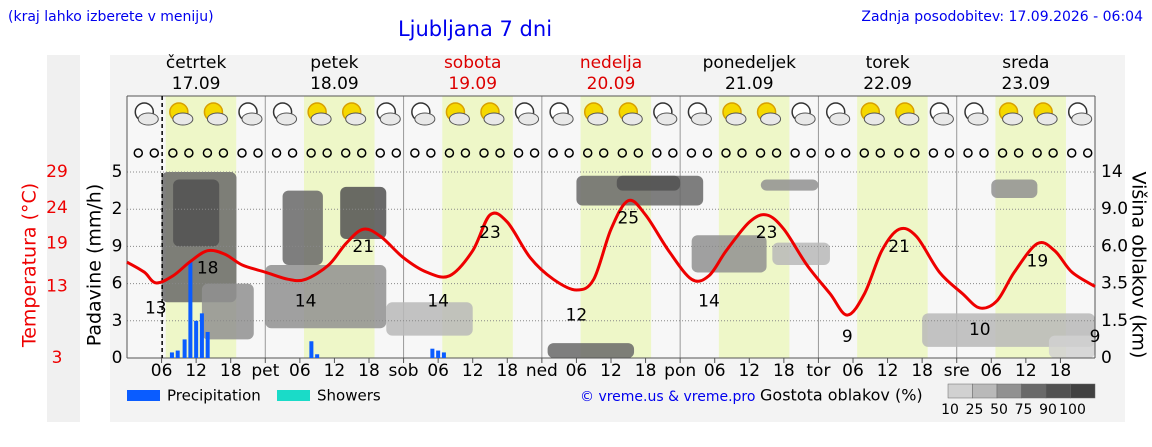 Image resolution: width=1152 pixels, height=447 pixels. Describe the element at coordinates (57, 208) in the screenshot. I see `y-tick-label: 24` at that location.